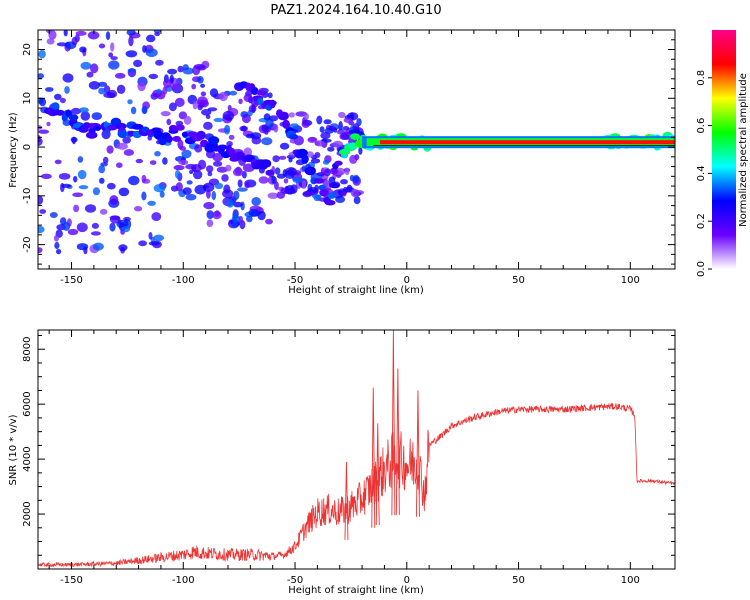  I want to click on heatmap-band-core, so click(527, 142).